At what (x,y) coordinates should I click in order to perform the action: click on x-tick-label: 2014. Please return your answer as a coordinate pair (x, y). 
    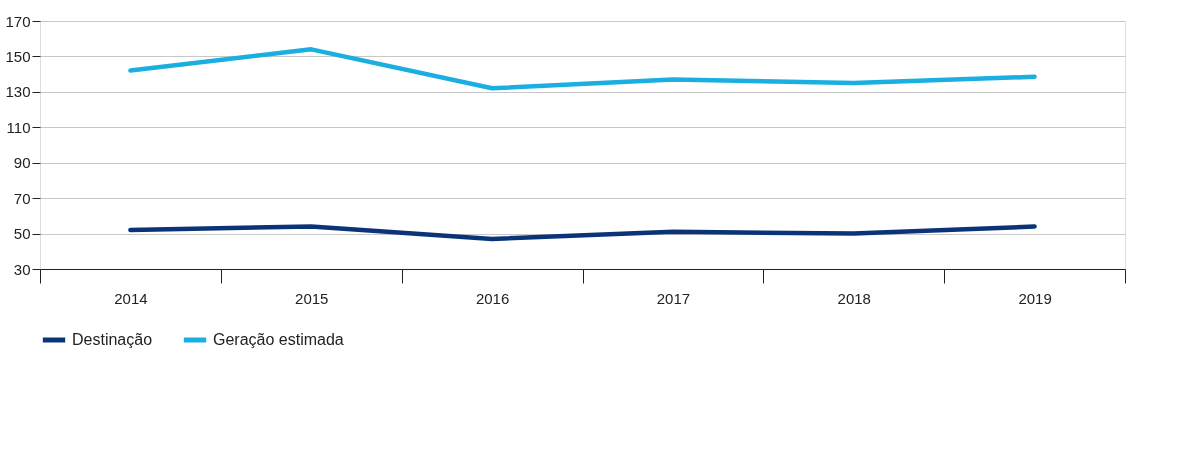
    Looking at the image, I should click on (131, 298).